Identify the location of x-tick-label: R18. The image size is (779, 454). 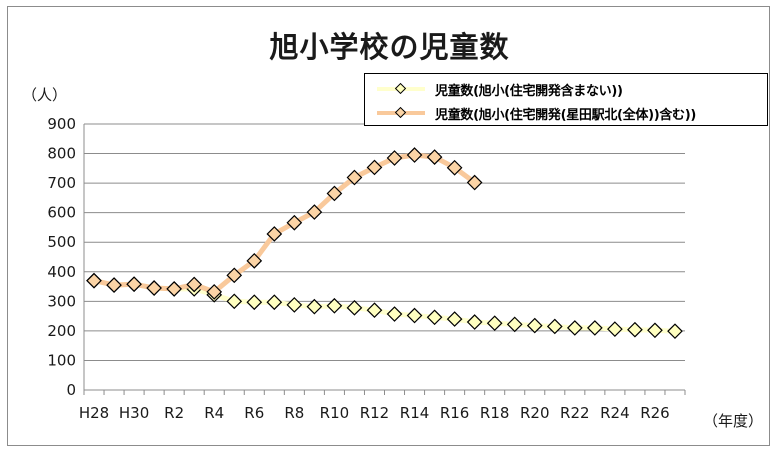
(495, 413).